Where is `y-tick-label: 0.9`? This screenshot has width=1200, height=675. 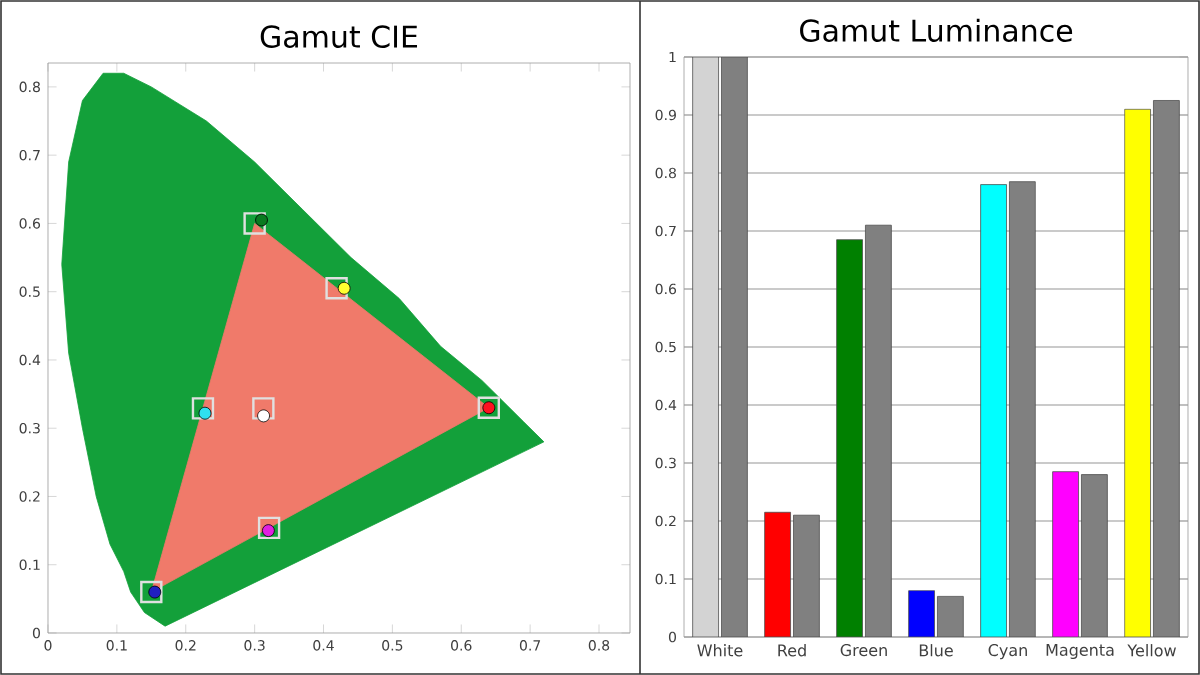 y-tick-label: 0.9 is located at coordinates (665, 115).